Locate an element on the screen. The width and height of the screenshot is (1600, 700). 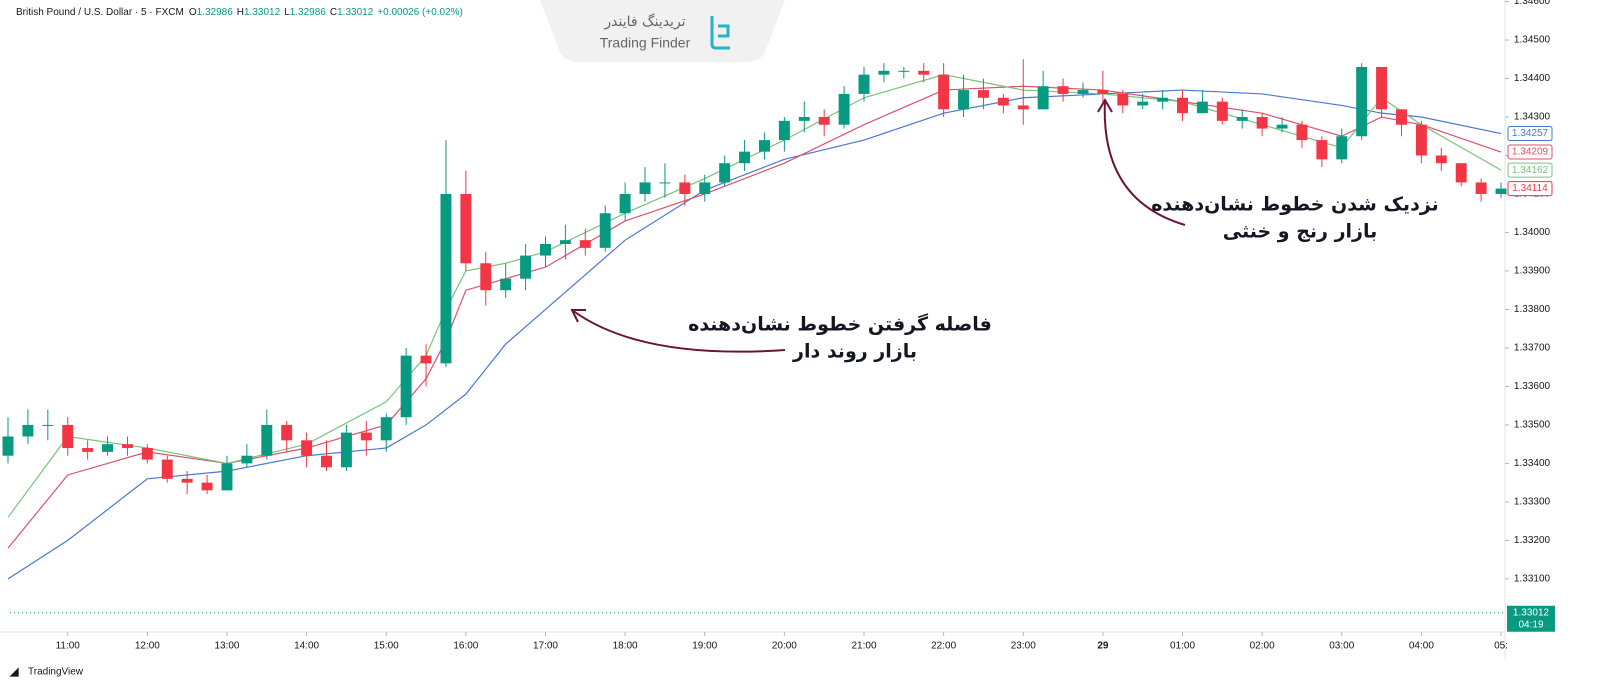
ohlc-key: H is located at coordinates (240, 12).